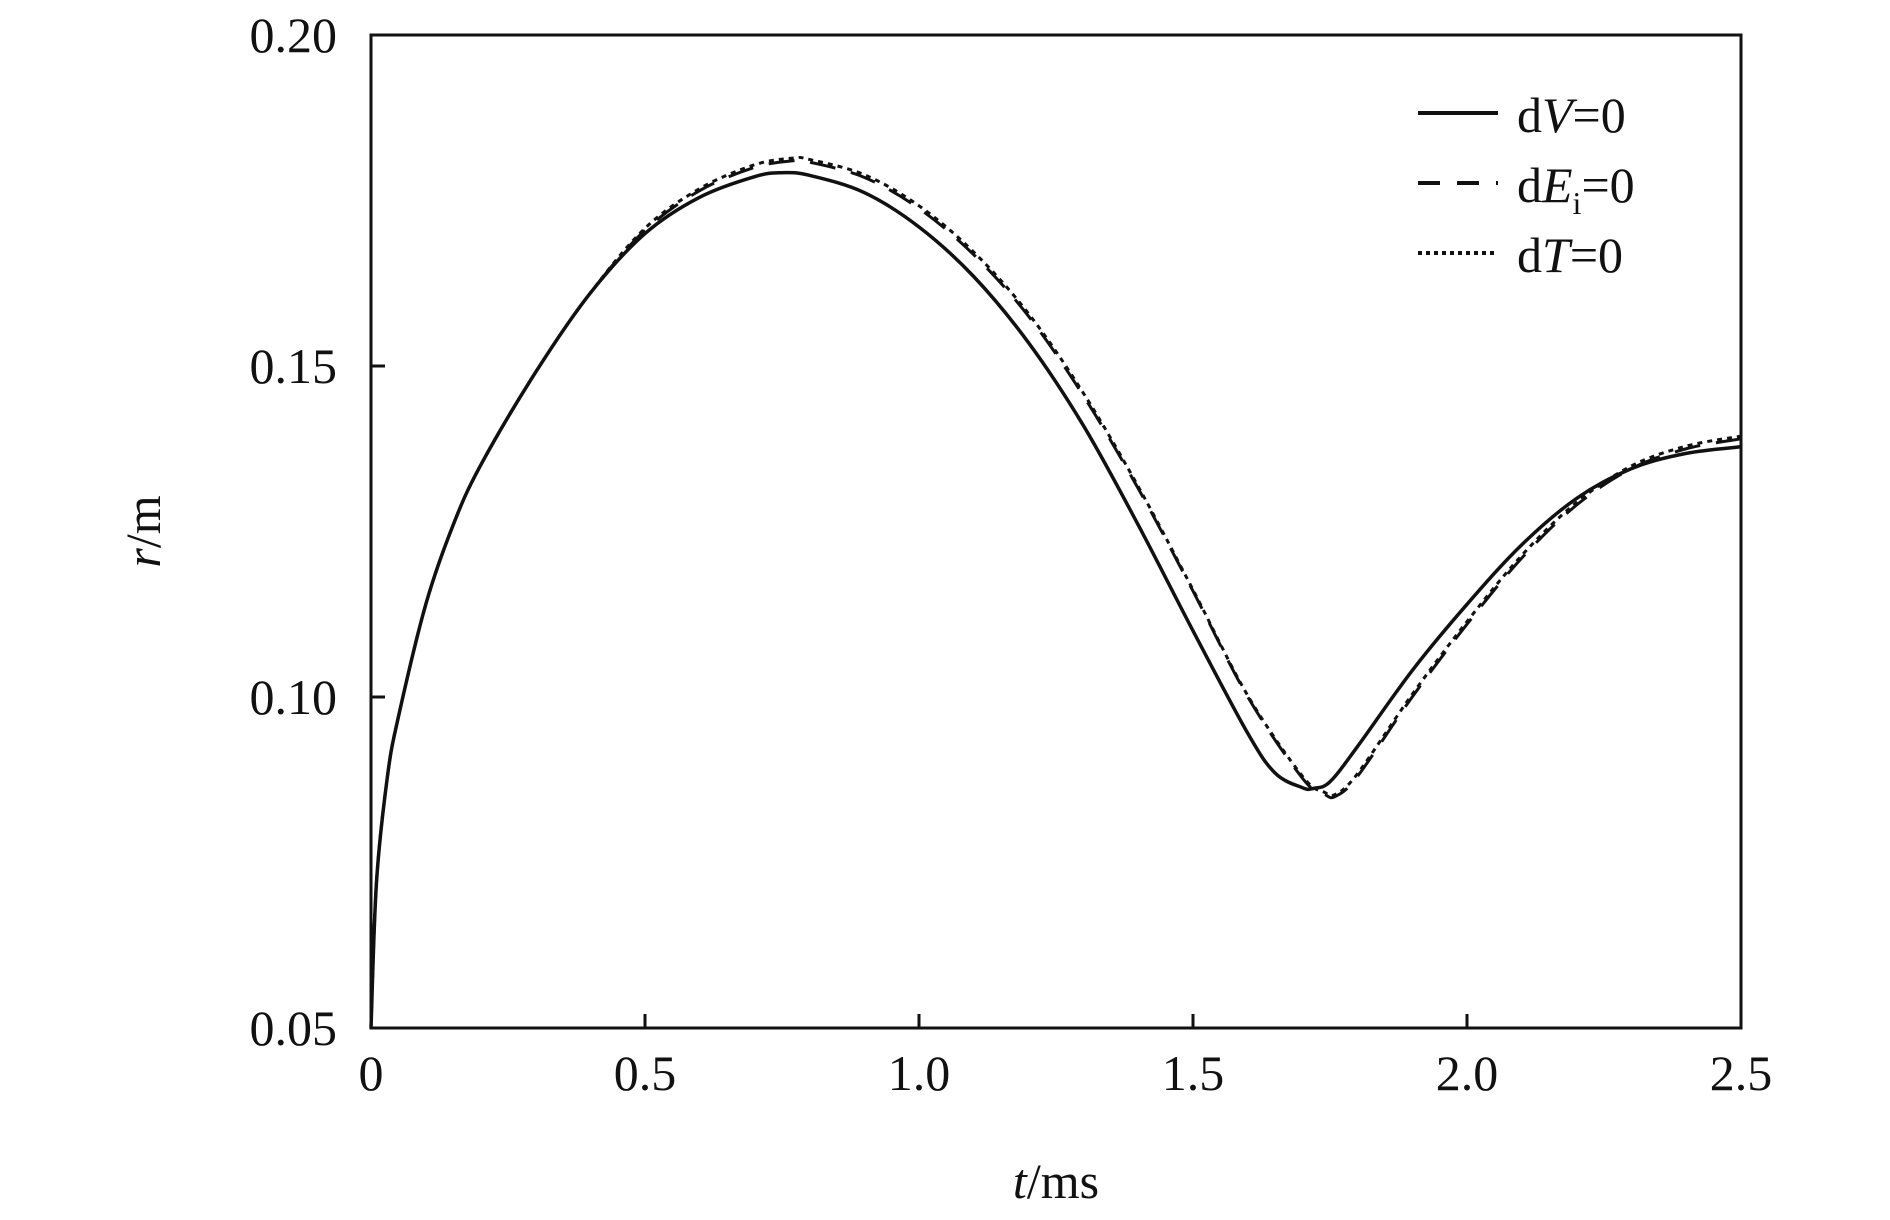 The height and width of the screenshot is (1220, 1890). What do you see at coordinates (1467, 1073) in the screenshot?
I see `x-tick-label: 2.0` at bounding box center [1467, 1073].